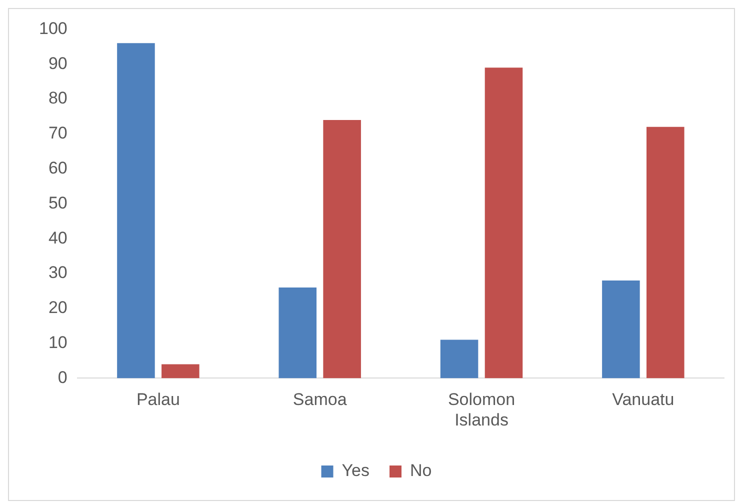 Image resolution: width=737 pixels, height=503 pixels. I want to click on y-tick-label: 10, so click(58, 342).